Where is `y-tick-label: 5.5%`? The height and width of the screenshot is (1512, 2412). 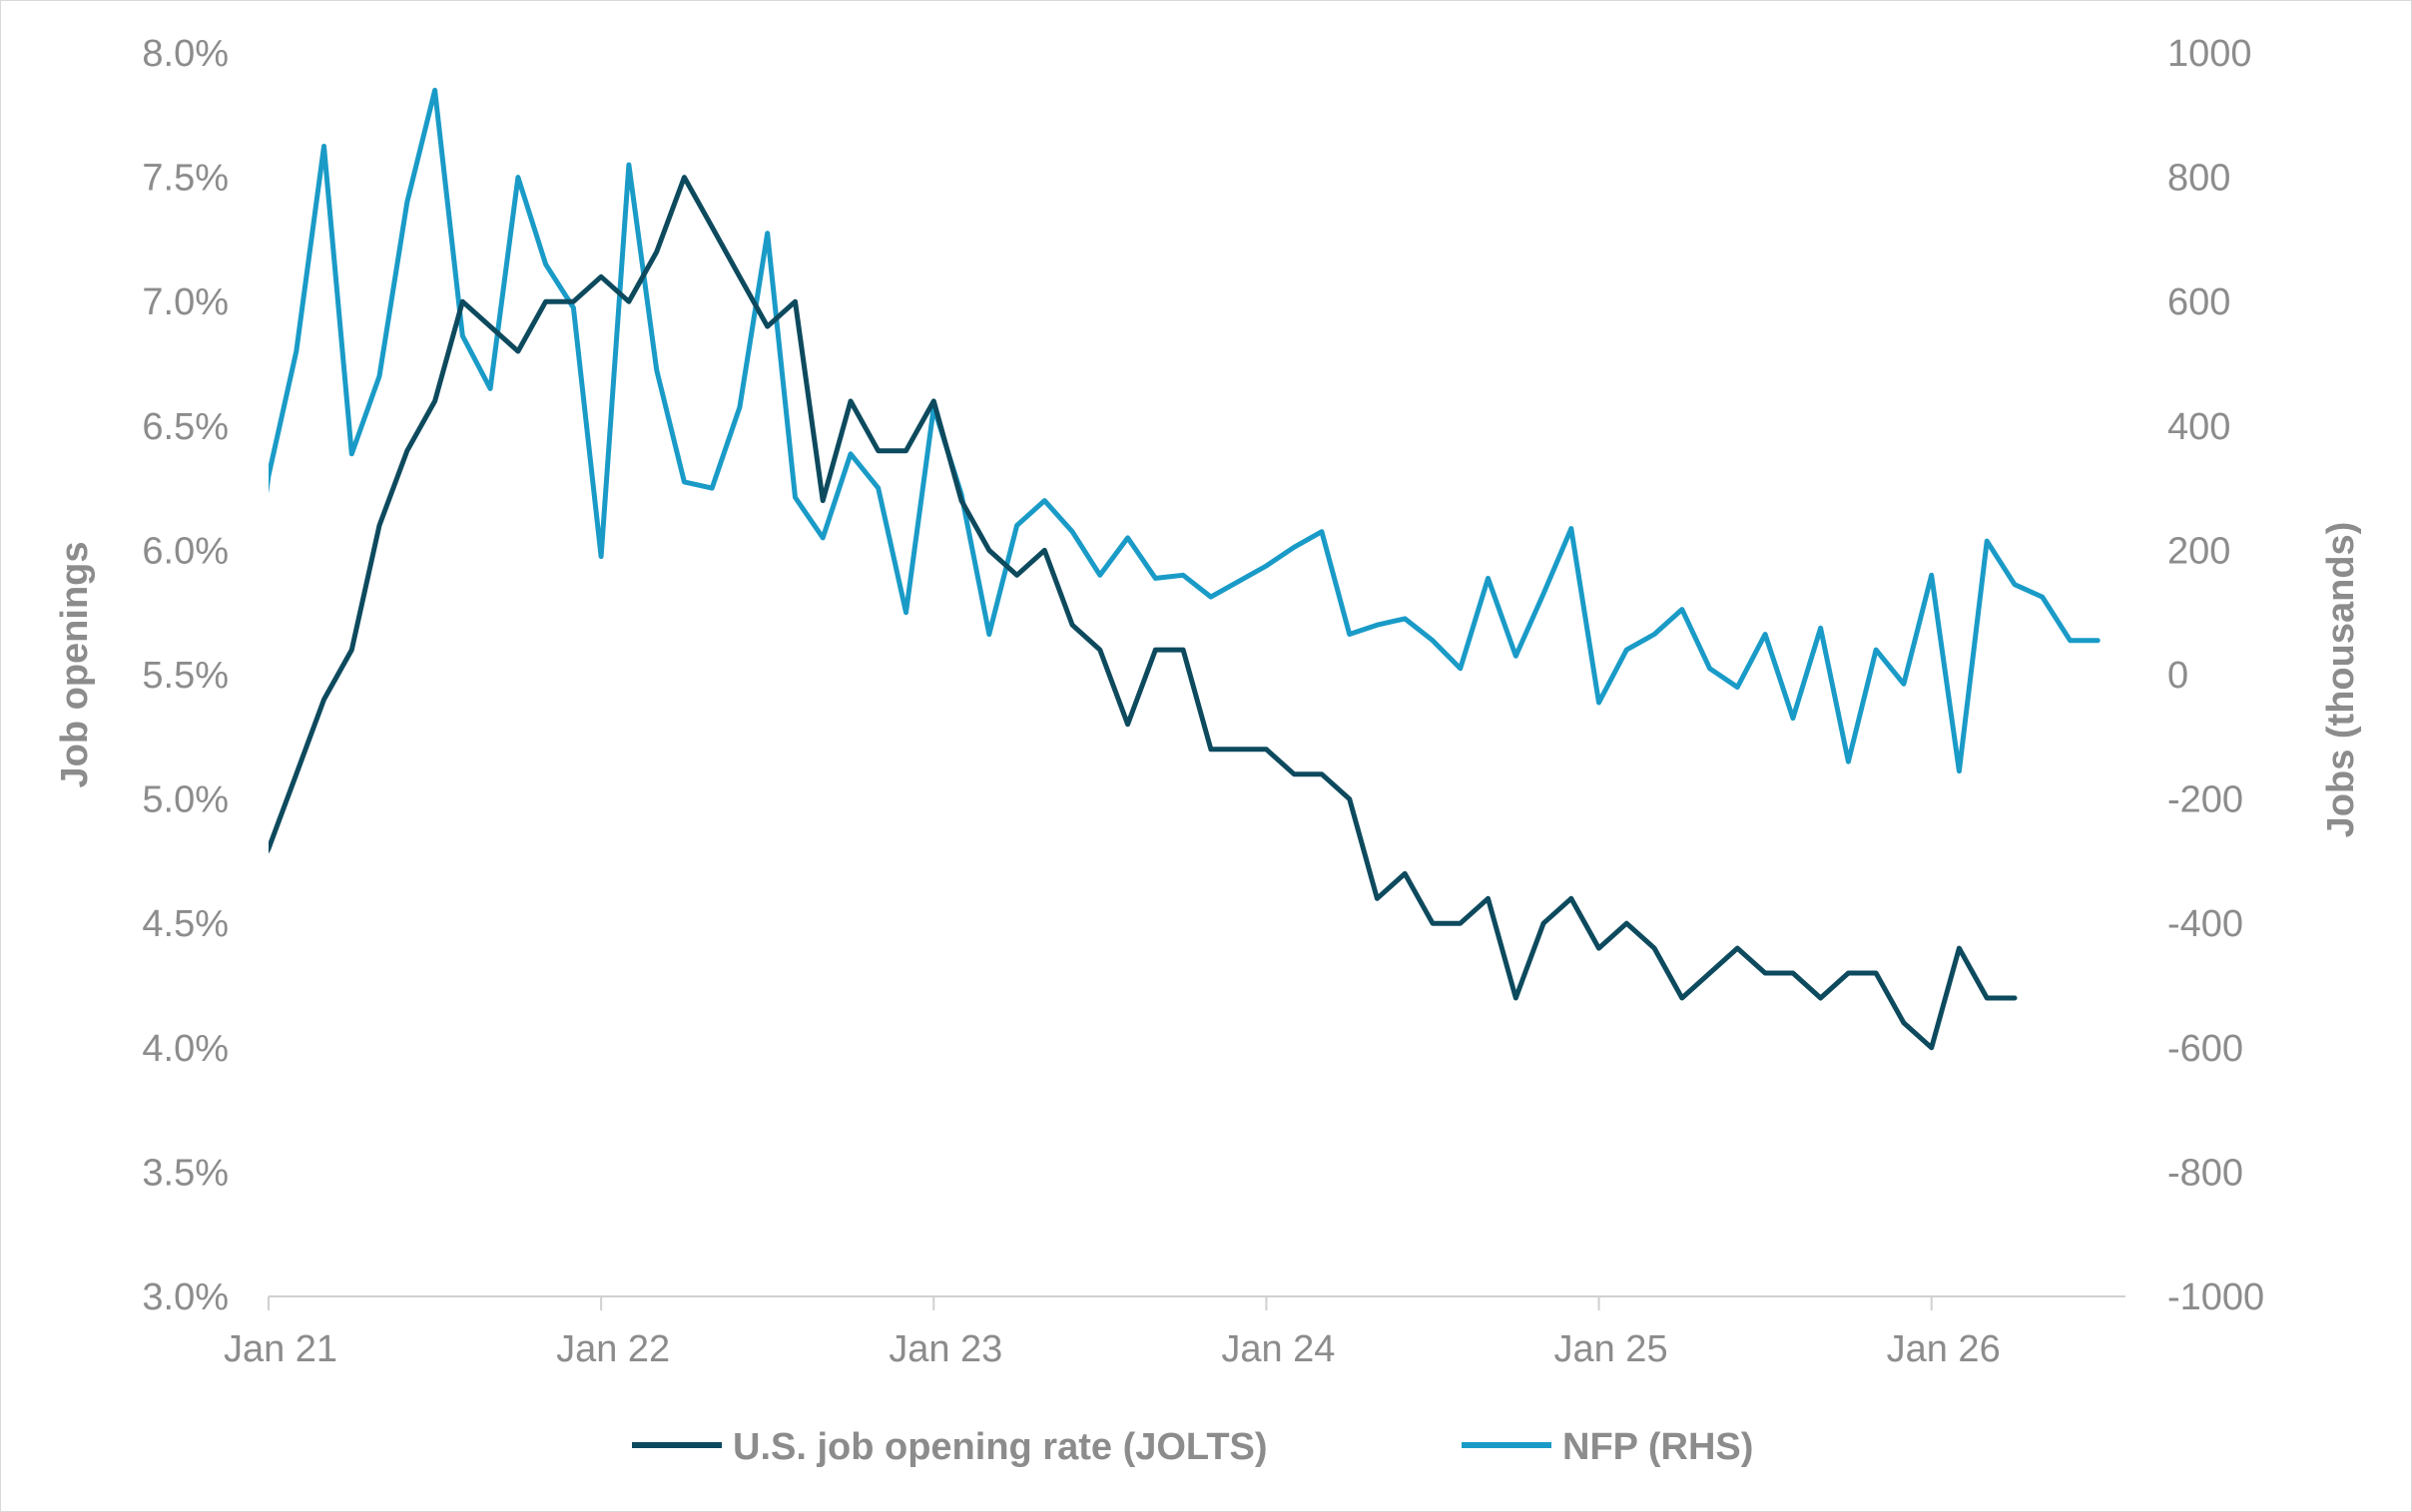
y-tick-label: 5.5% is located at coordinates (186, 676).